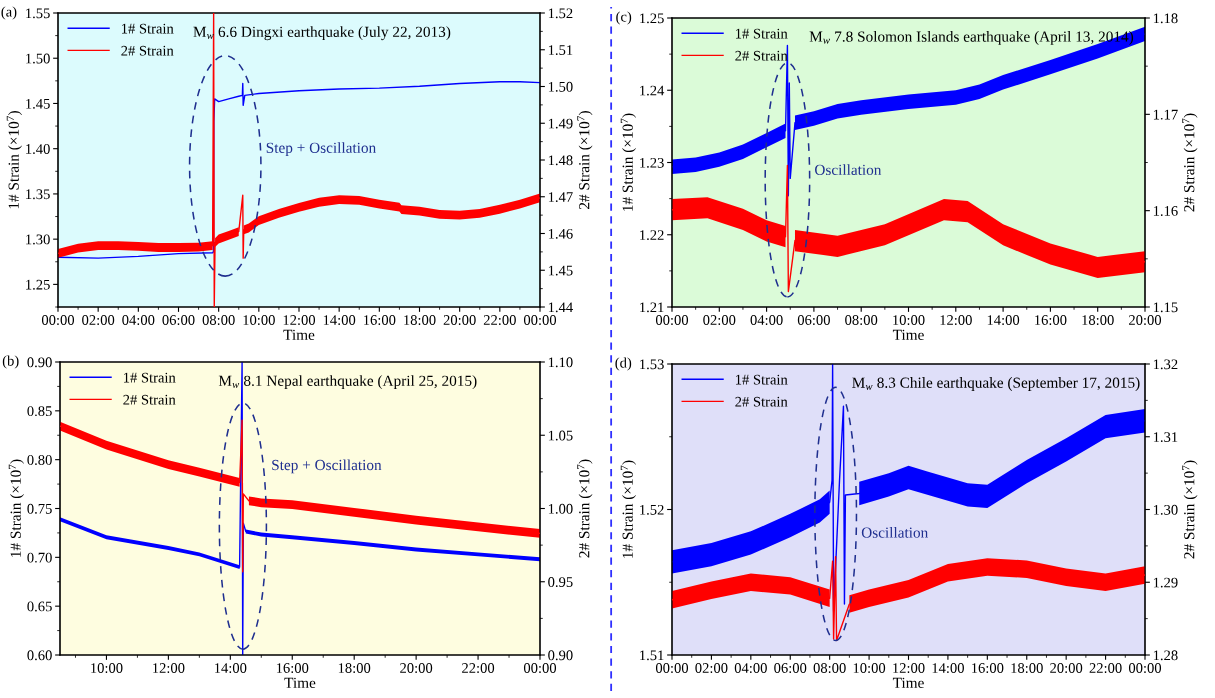 Image resolution: width=1215 pixels, height=698 pixels. Describe the element at coordinates (652, 235) in the screenshot. I see `y-tick-label: 1.22` at that location.